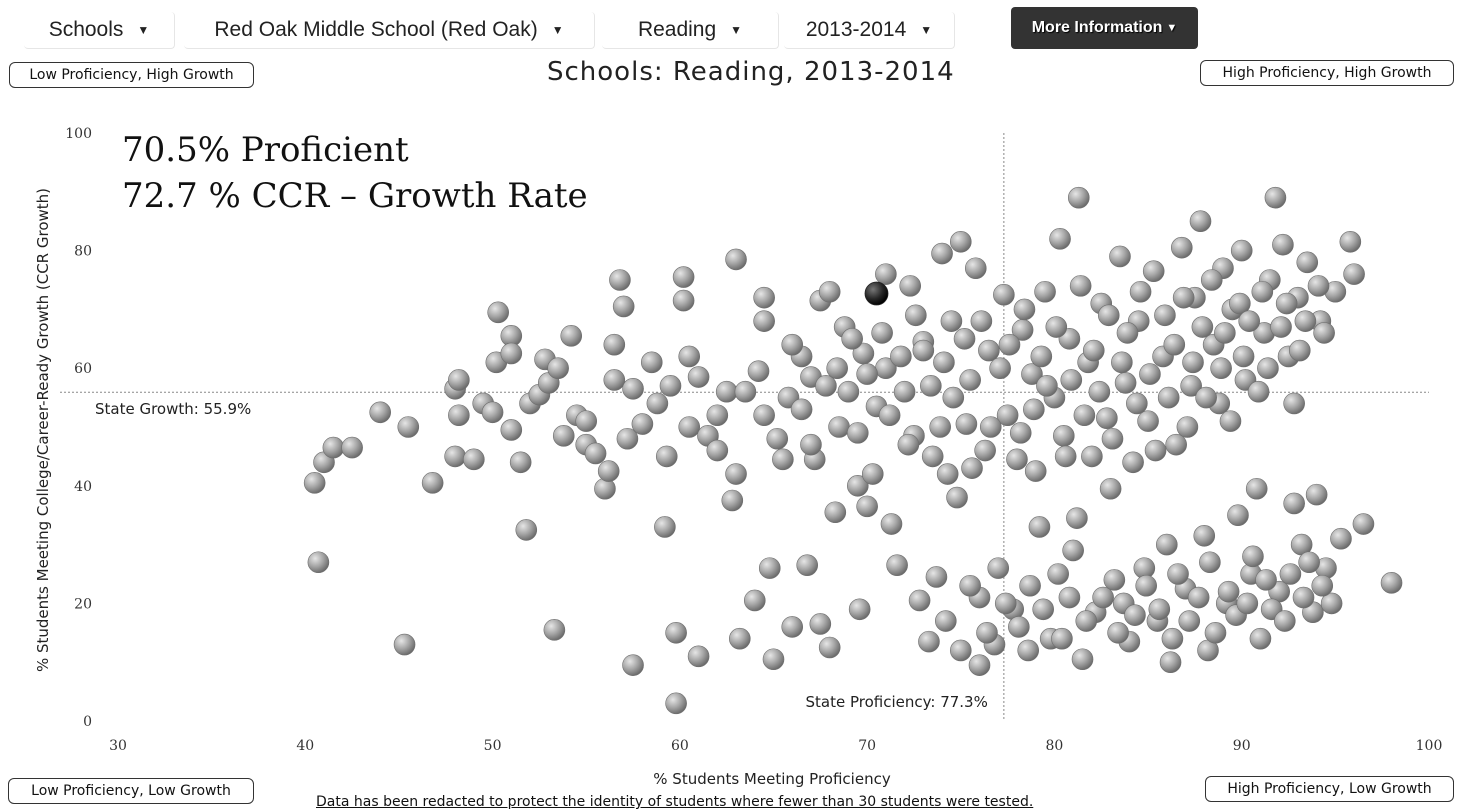 The image size is (1457, 812). Describe the element at coordinates (1242, 746) in the screenshot. I see `x-tick-label: 90` at that location.